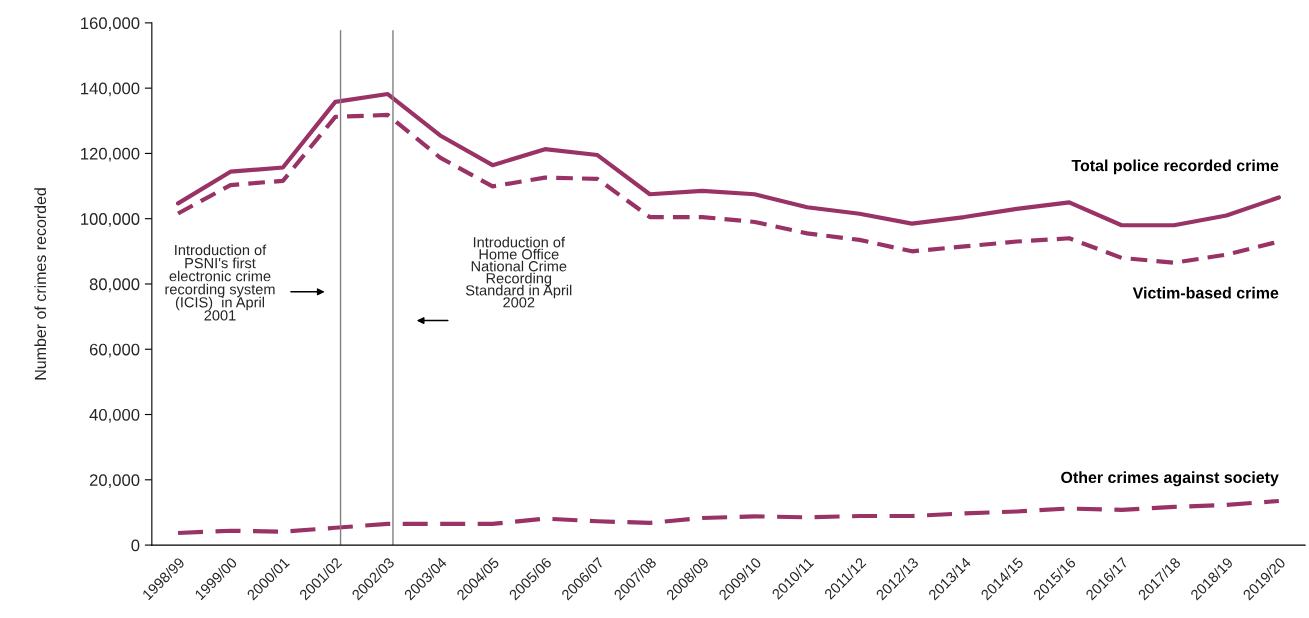 Image resolution: width=1309 pixels, height=618 pixels. I want to click on series-label: Other crimes against society, so click(1170, 479).